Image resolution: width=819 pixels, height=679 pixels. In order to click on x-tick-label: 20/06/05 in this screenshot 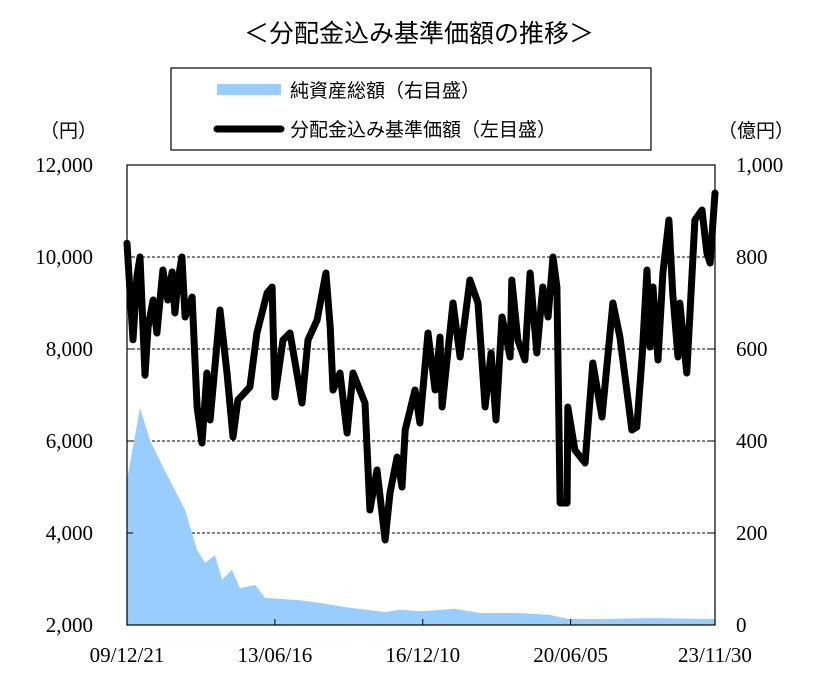, I will do `click(570, 655)`.